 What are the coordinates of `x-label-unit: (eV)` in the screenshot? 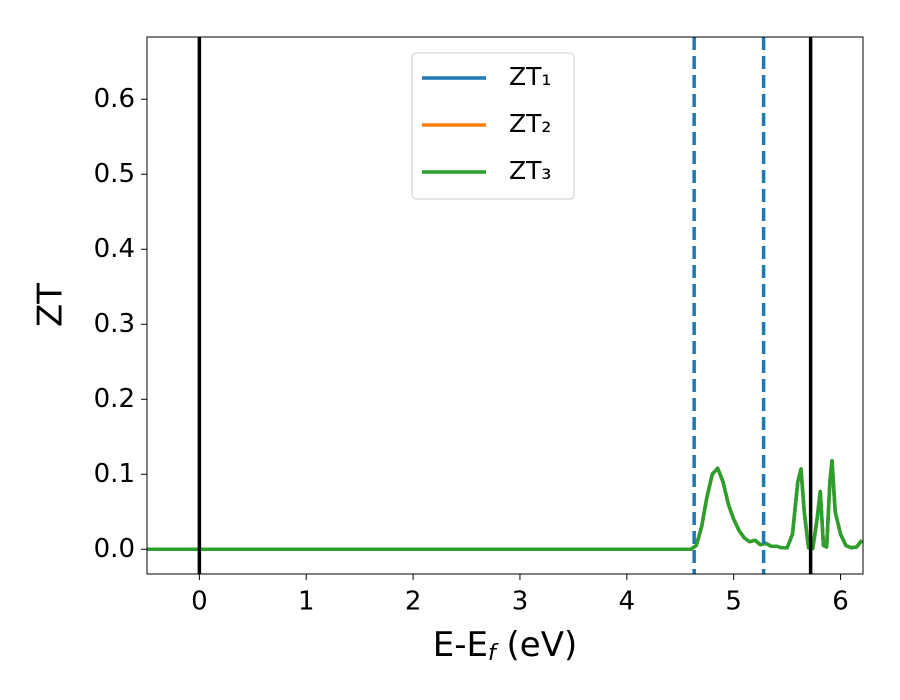 It's located at (537, 645).